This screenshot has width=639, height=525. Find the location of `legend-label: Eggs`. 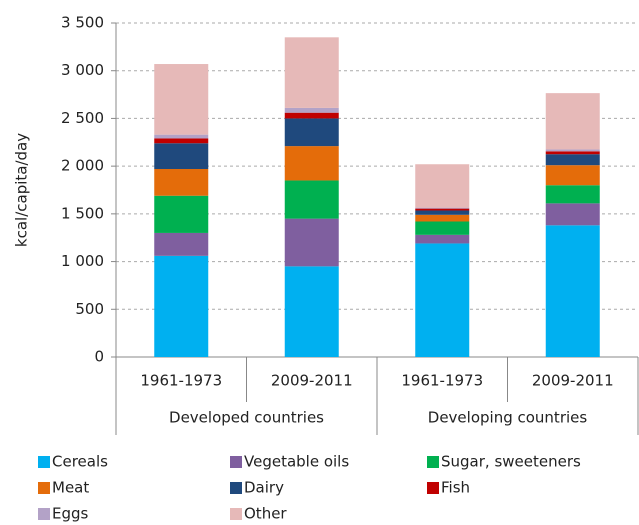

legend-label: Eggs is located at coordinates (70, 514).